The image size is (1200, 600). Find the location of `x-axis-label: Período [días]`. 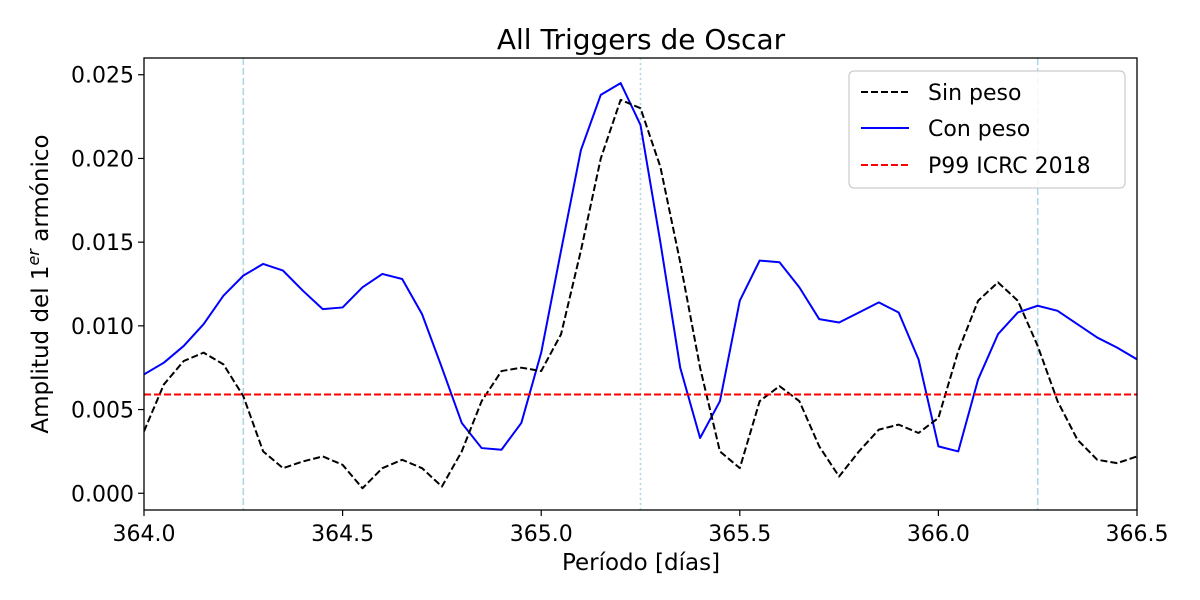

x-axis-label: Período [días] is located at coordinates (641, 563).